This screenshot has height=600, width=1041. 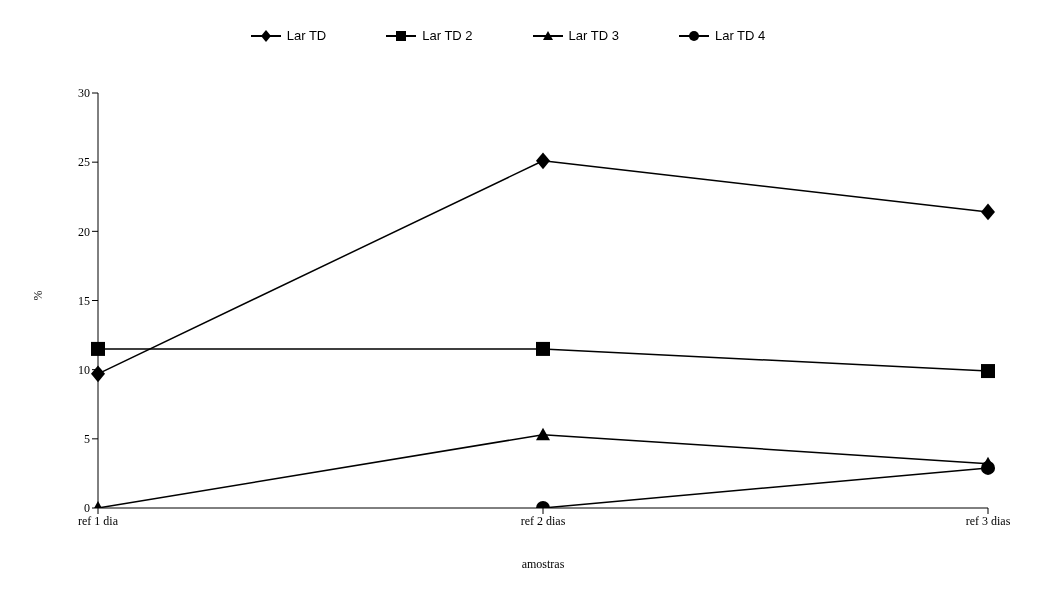 I want to click on x-tick-label: ref 1 dia, so click(x=98, y=520).